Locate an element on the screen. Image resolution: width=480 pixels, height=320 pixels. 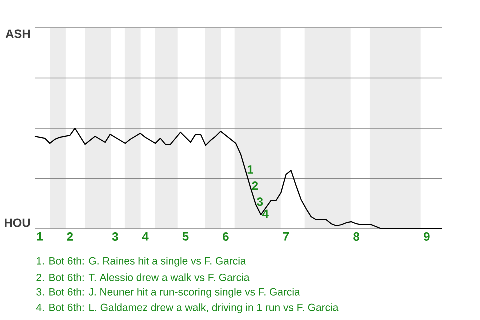
annotation: 4 is located at coordinates (265, 214).